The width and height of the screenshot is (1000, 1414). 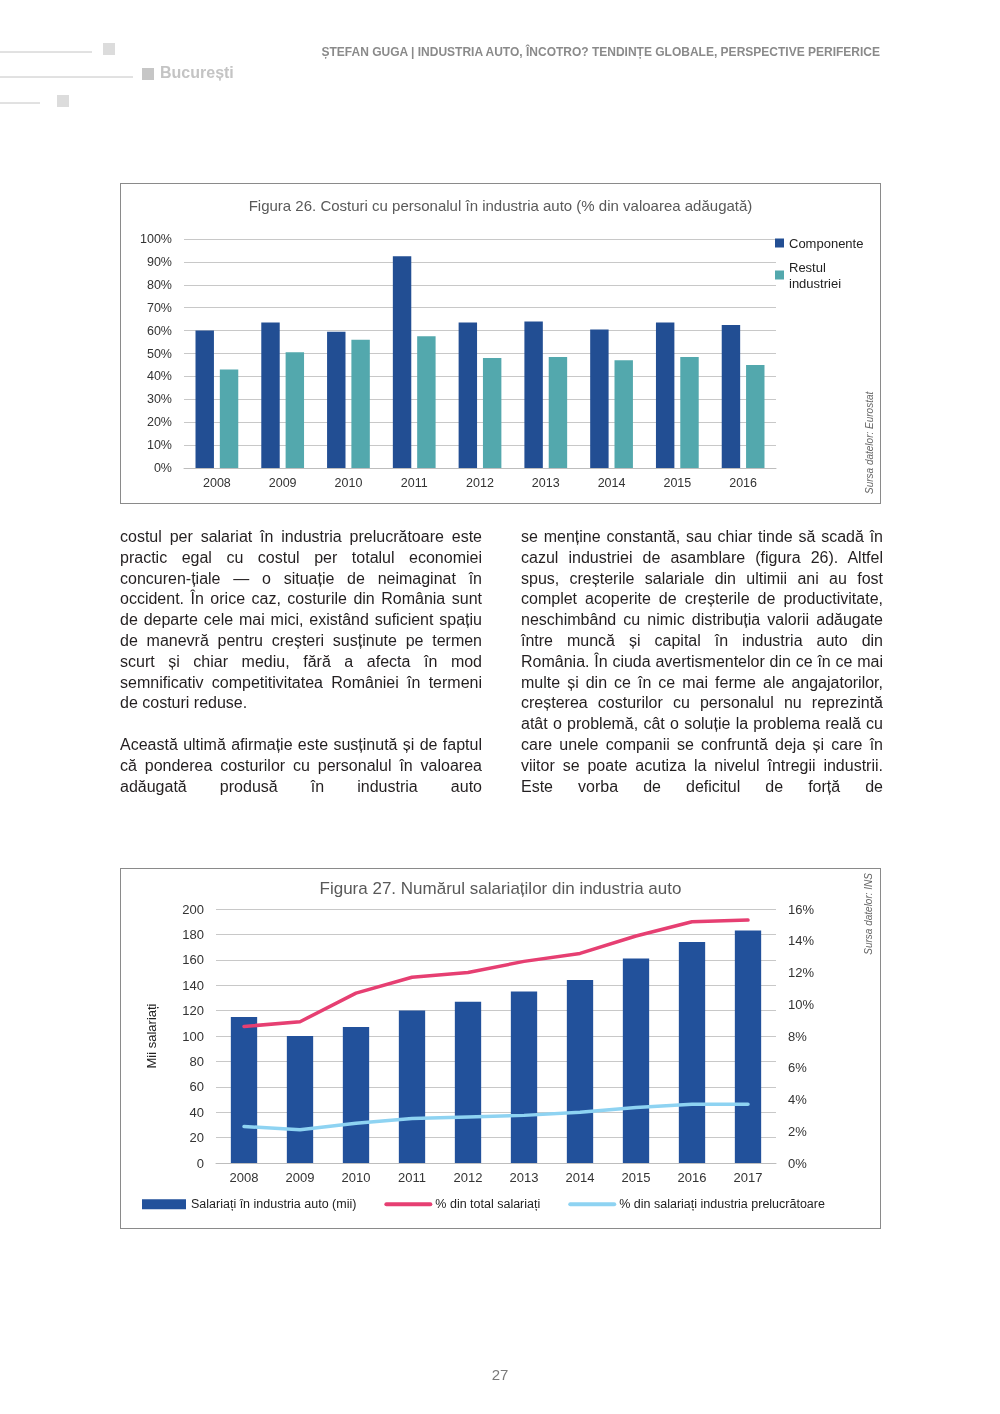 What do you see at coordinates (500, 205) in the screenshot?
I see `chart-title: Figura 26. Costuri cu personalul în industria auto (% din valoarea adăugată)` at bounding box center [500, 205].